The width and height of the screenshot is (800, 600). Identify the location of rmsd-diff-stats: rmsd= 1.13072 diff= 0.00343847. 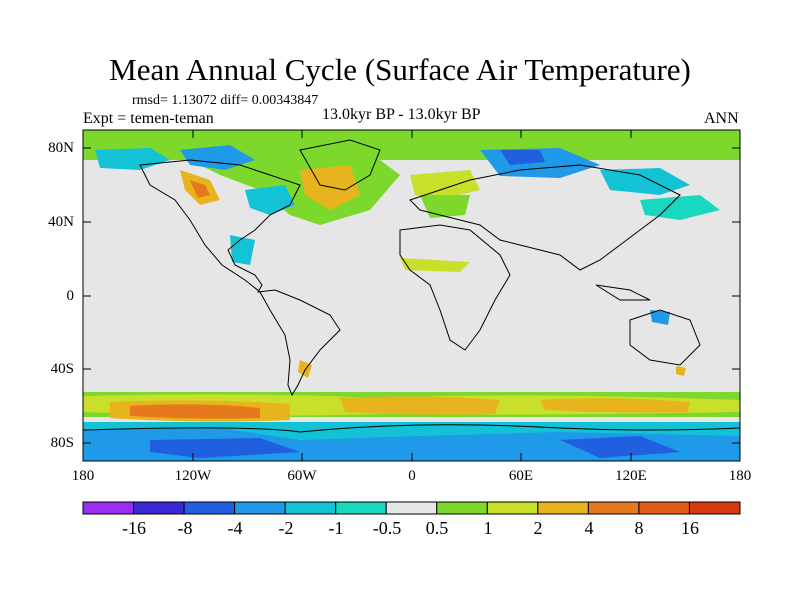
(225, 100).